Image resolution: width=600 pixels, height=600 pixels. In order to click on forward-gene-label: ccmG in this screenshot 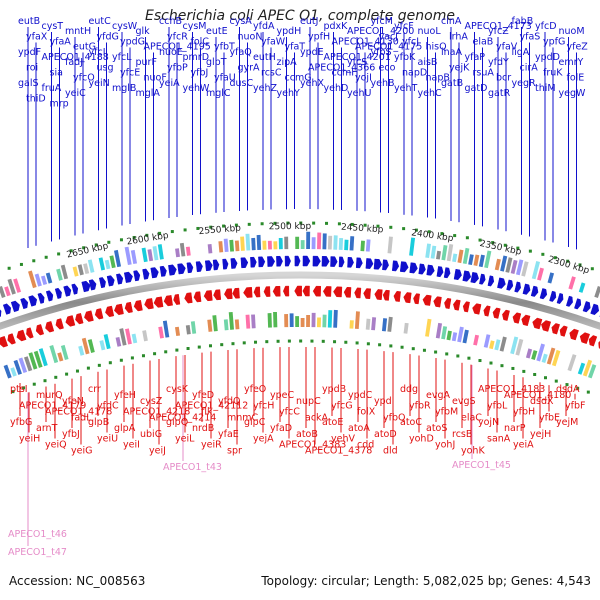, I will do `click(298, 78)`.